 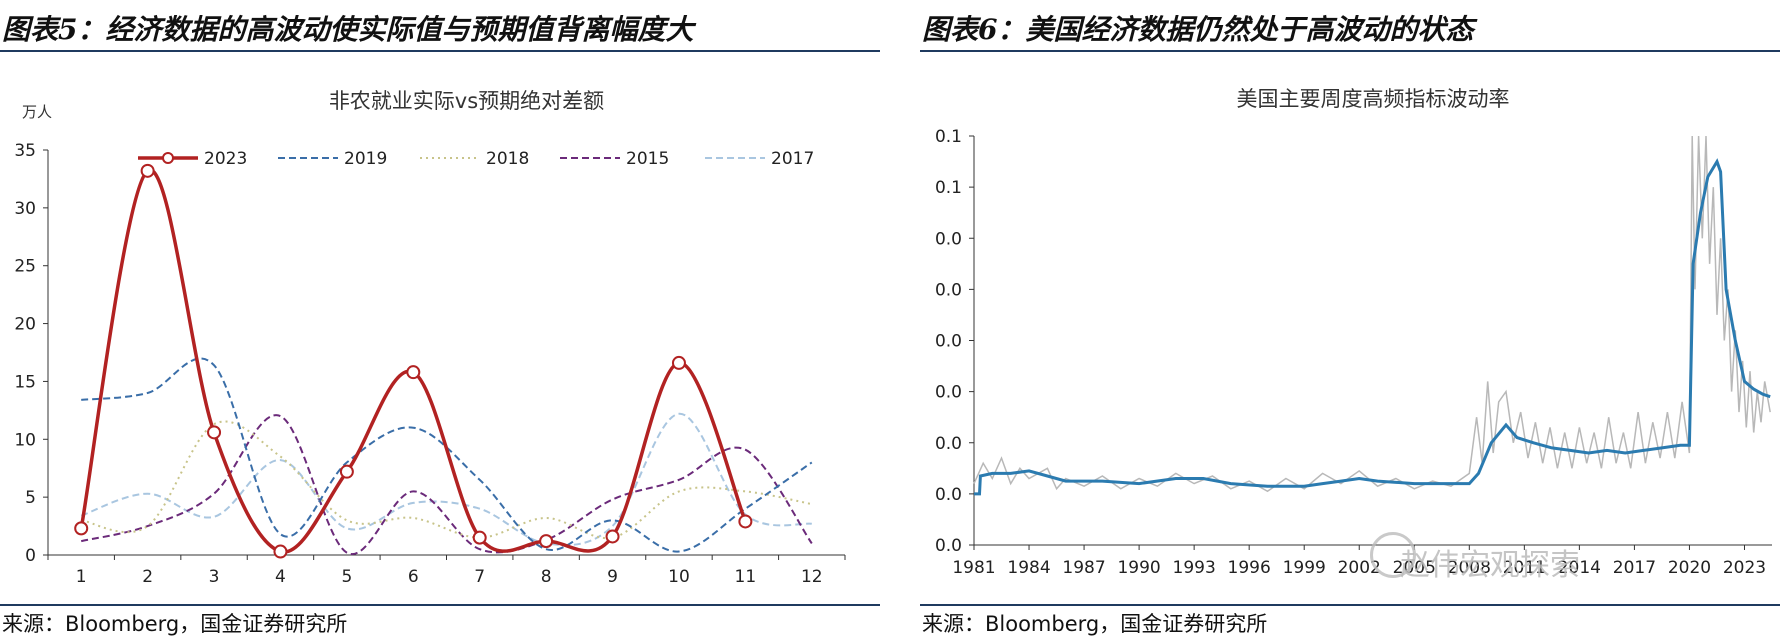 I want to click on x-tick-label: 1993, so click(x=1194, y=568).